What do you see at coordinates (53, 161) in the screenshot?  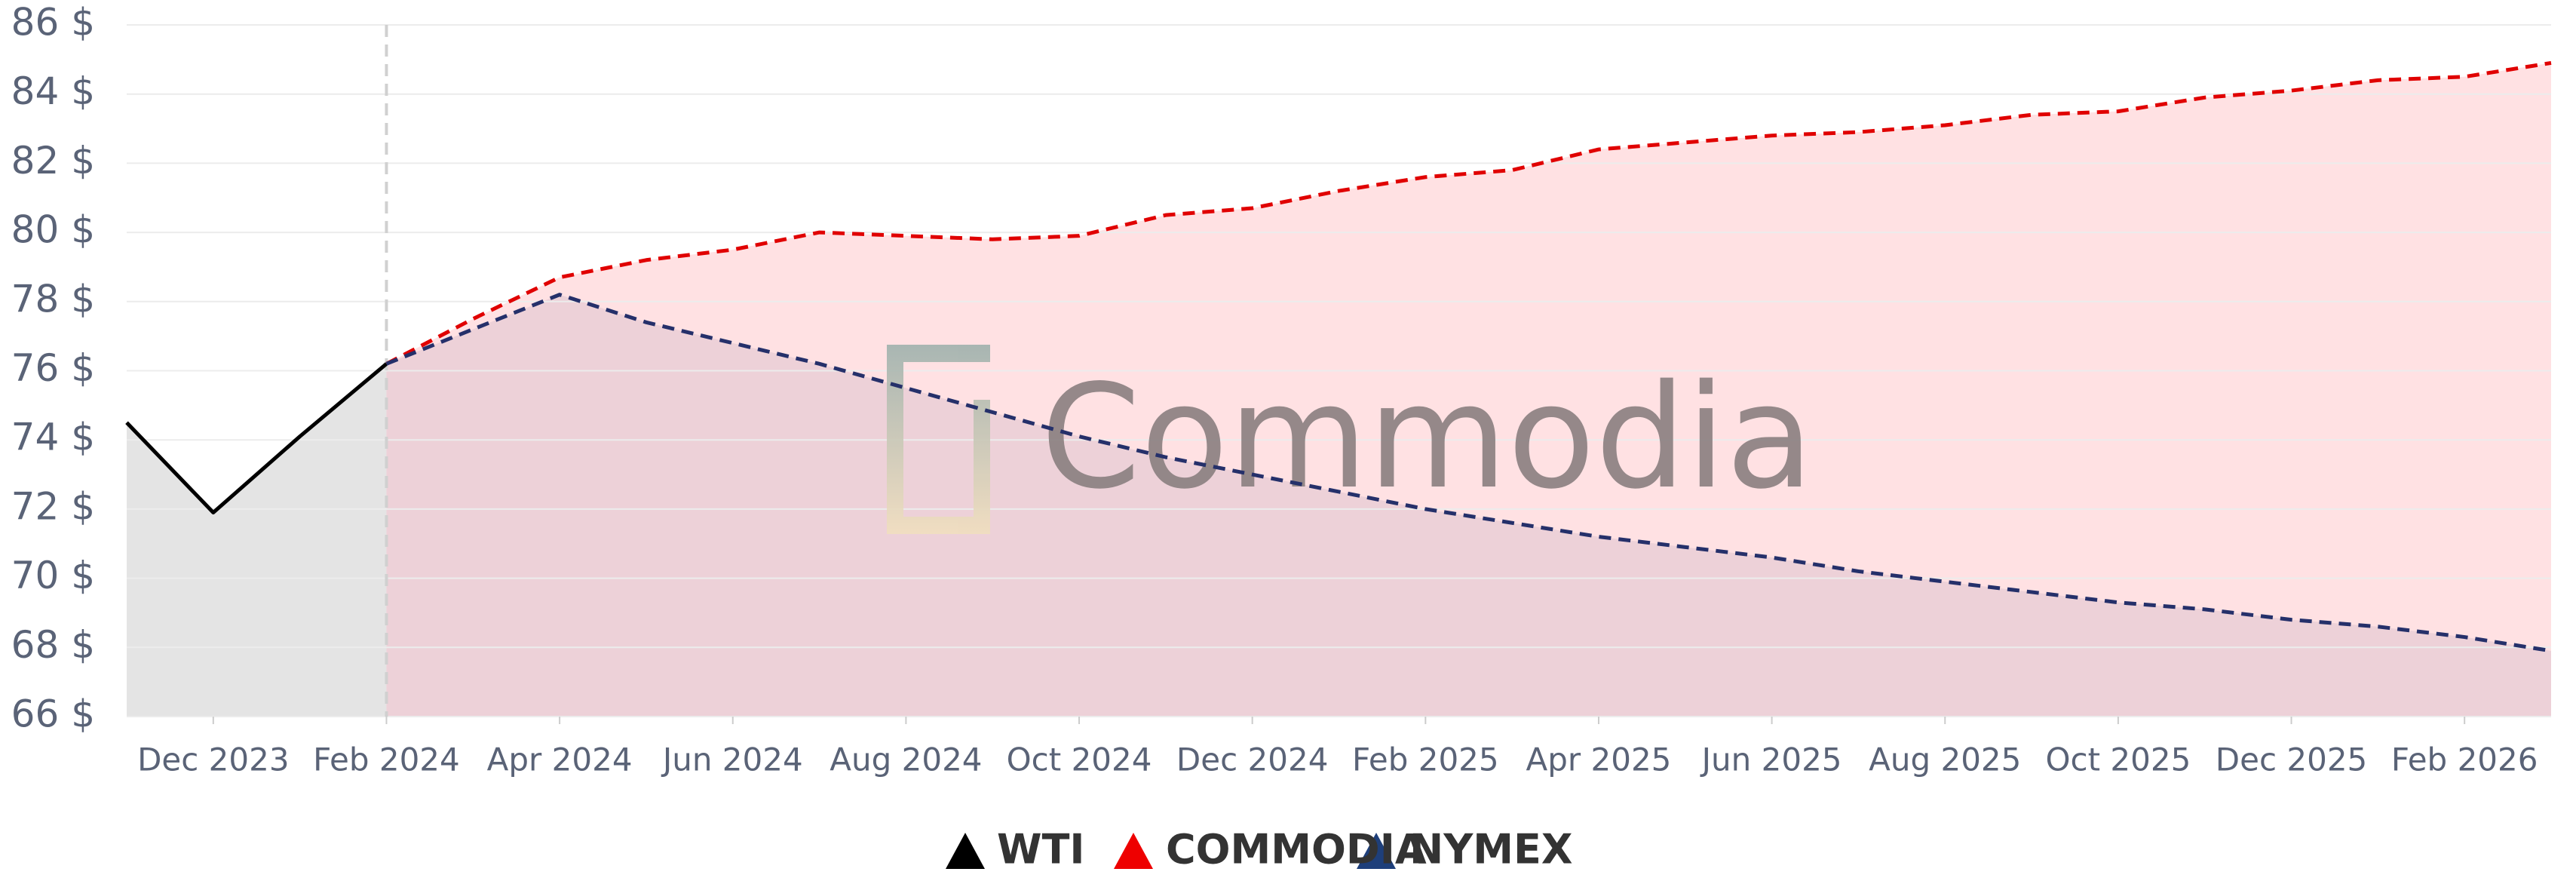 I see `y-tick-label: 82 $` at bounding box center [53, 161].